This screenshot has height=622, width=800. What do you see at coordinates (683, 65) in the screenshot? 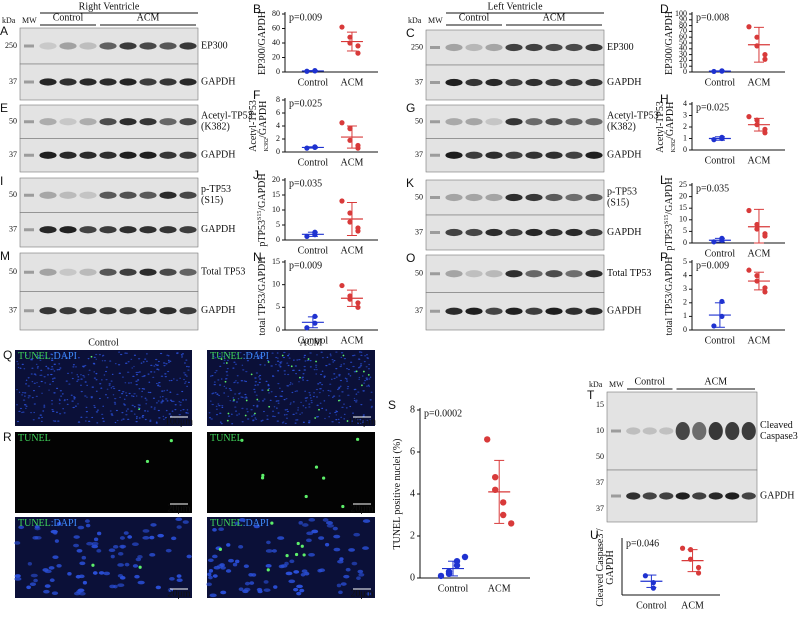
I see `y-tick-label: 10` at bounding box center [683, 65].